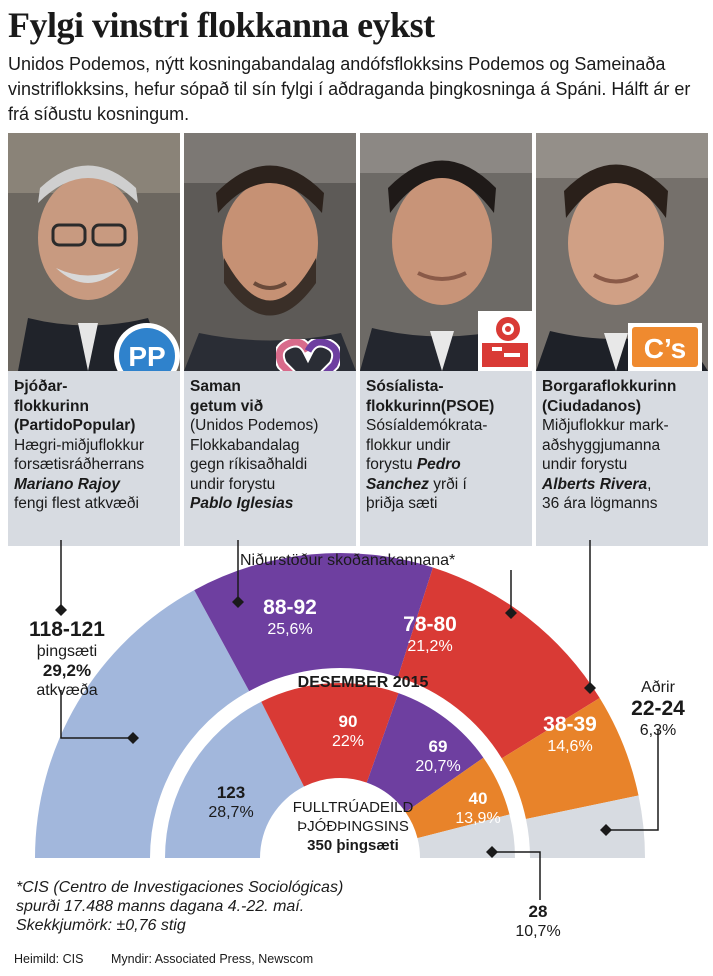  I want to click on party-desc-line: ,, so click(649, 484).